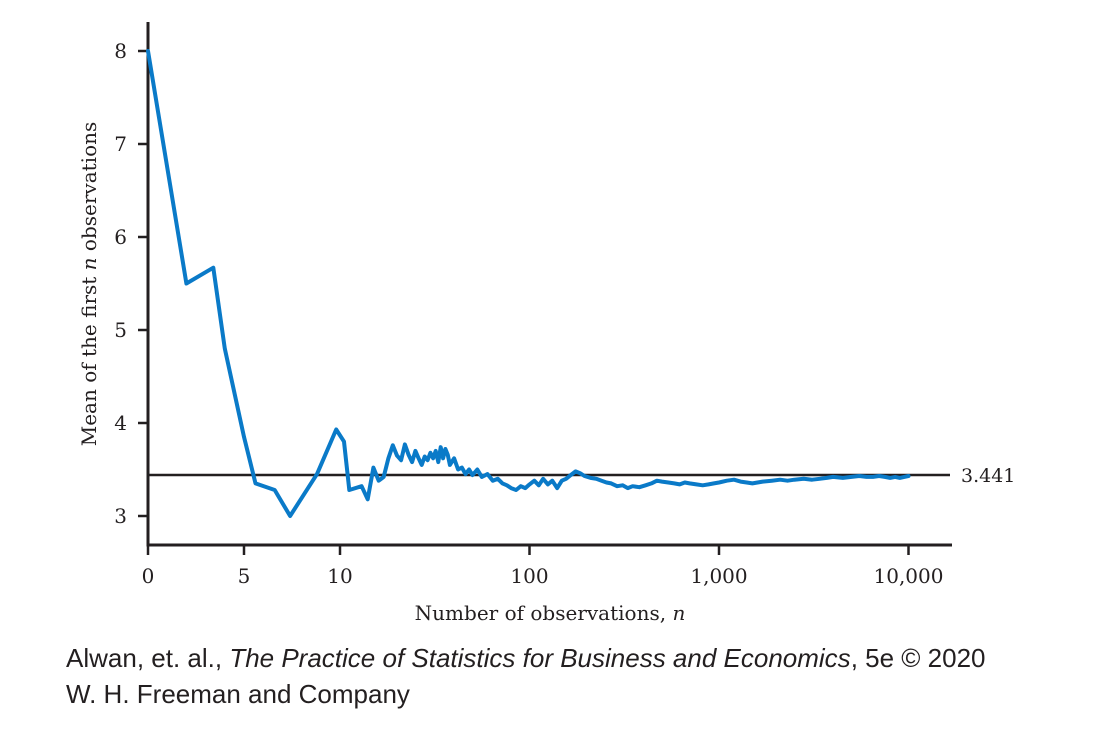 This screenshot has height=731, width=1100. Describe the element at coordinates (718, 576) in the screenshot. I see `x-tick-label: 1,000` at that location.